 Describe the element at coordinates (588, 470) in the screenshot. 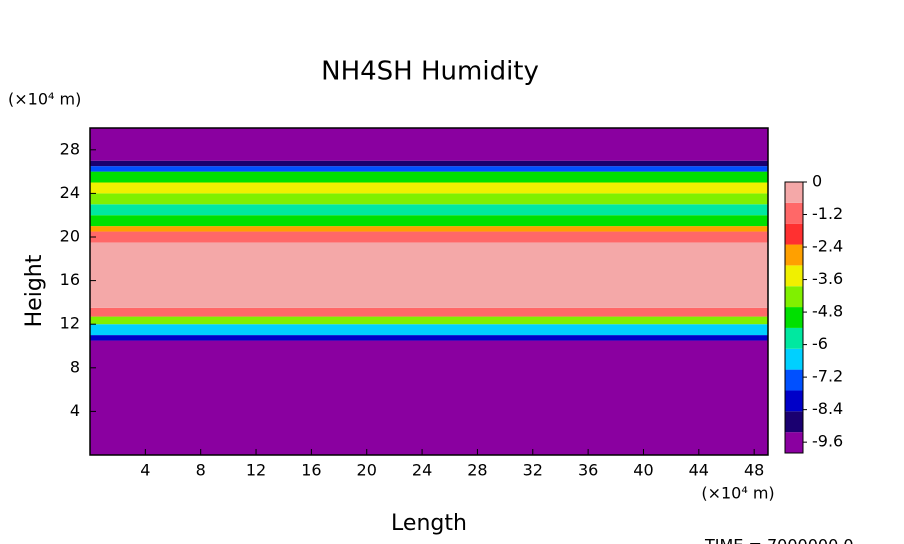

I see `x-tick-label: 36` at that location.